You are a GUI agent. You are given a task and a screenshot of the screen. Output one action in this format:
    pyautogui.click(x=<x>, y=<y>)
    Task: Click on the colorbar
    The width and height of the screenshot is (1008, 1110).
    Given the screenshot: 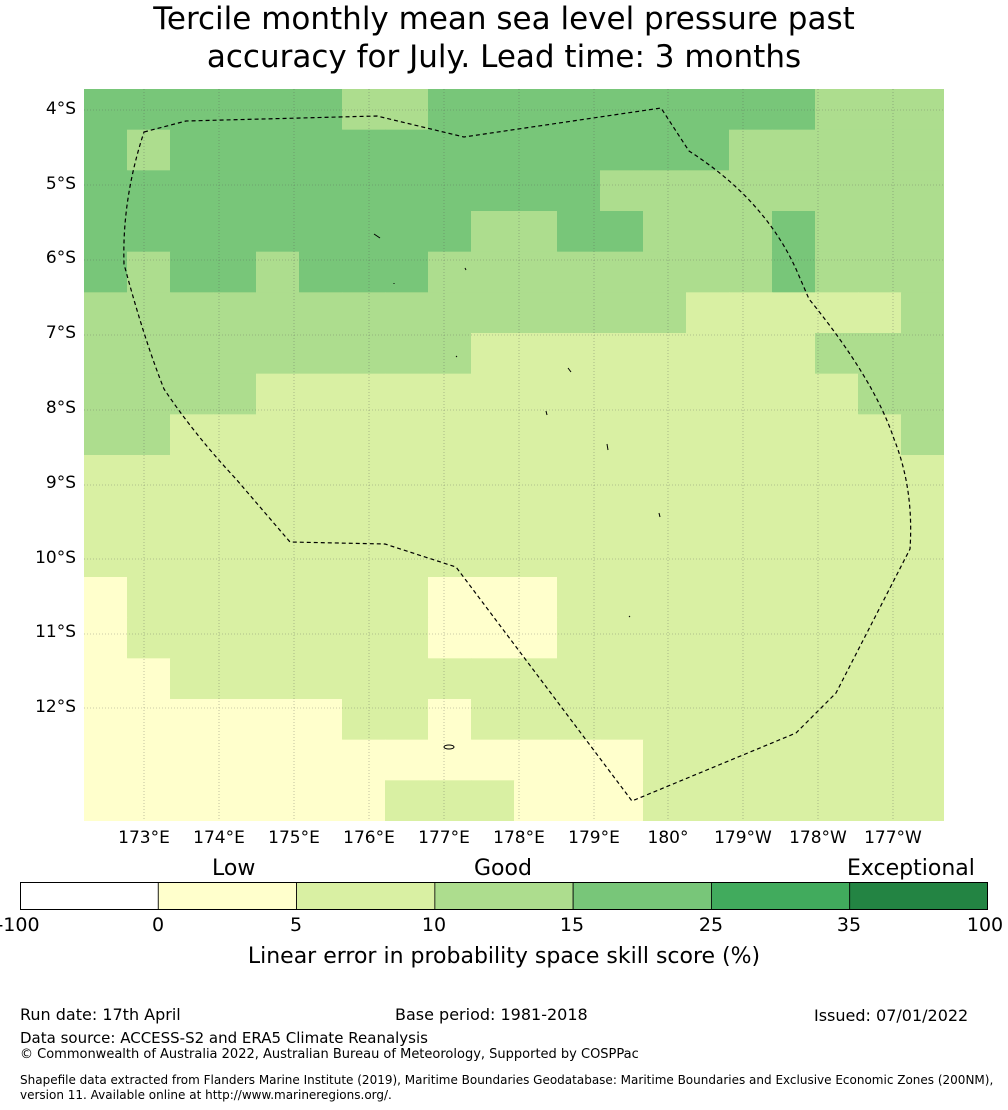 What is the action you would take?
    pyautogui.click(x=504, y=896)
    